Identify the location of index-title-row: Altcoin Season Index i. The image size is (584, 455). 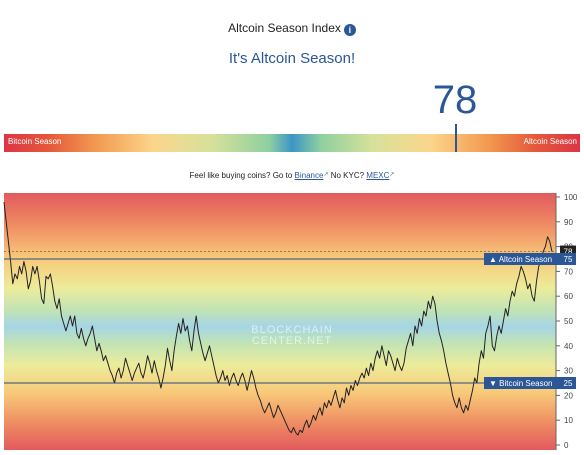
(292, 28).